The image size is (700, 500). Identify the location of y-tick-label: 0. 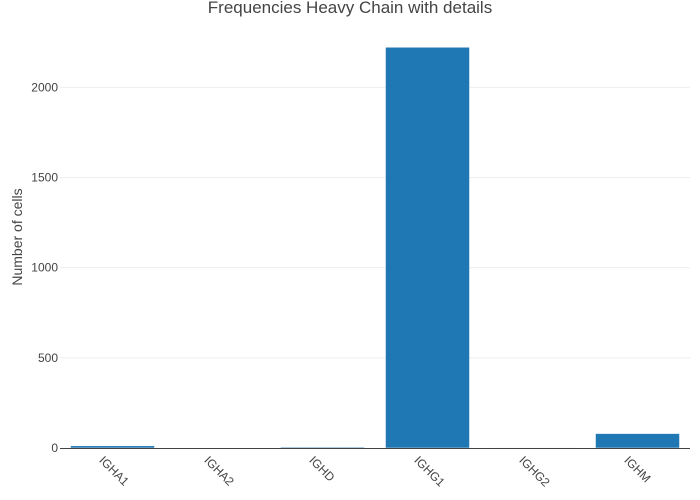
(54, 448).